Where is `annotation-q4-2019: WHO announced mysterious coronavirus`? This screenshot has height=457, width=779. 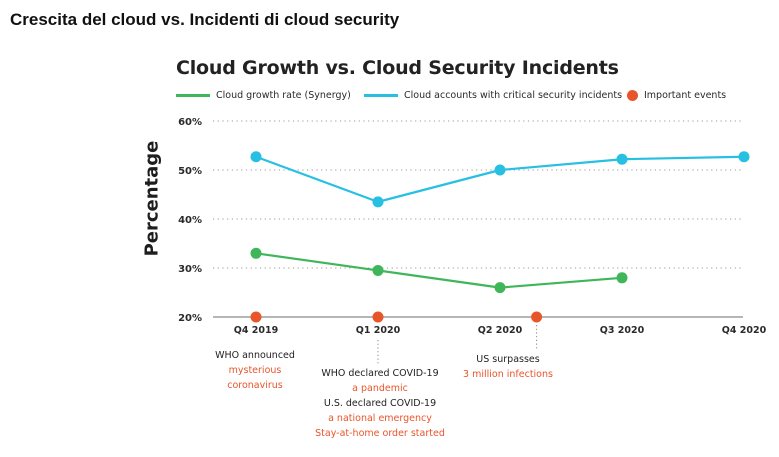
annotation-q4-2019: WHO announced mysterious coronavirus is located at coordinates (255, 370).